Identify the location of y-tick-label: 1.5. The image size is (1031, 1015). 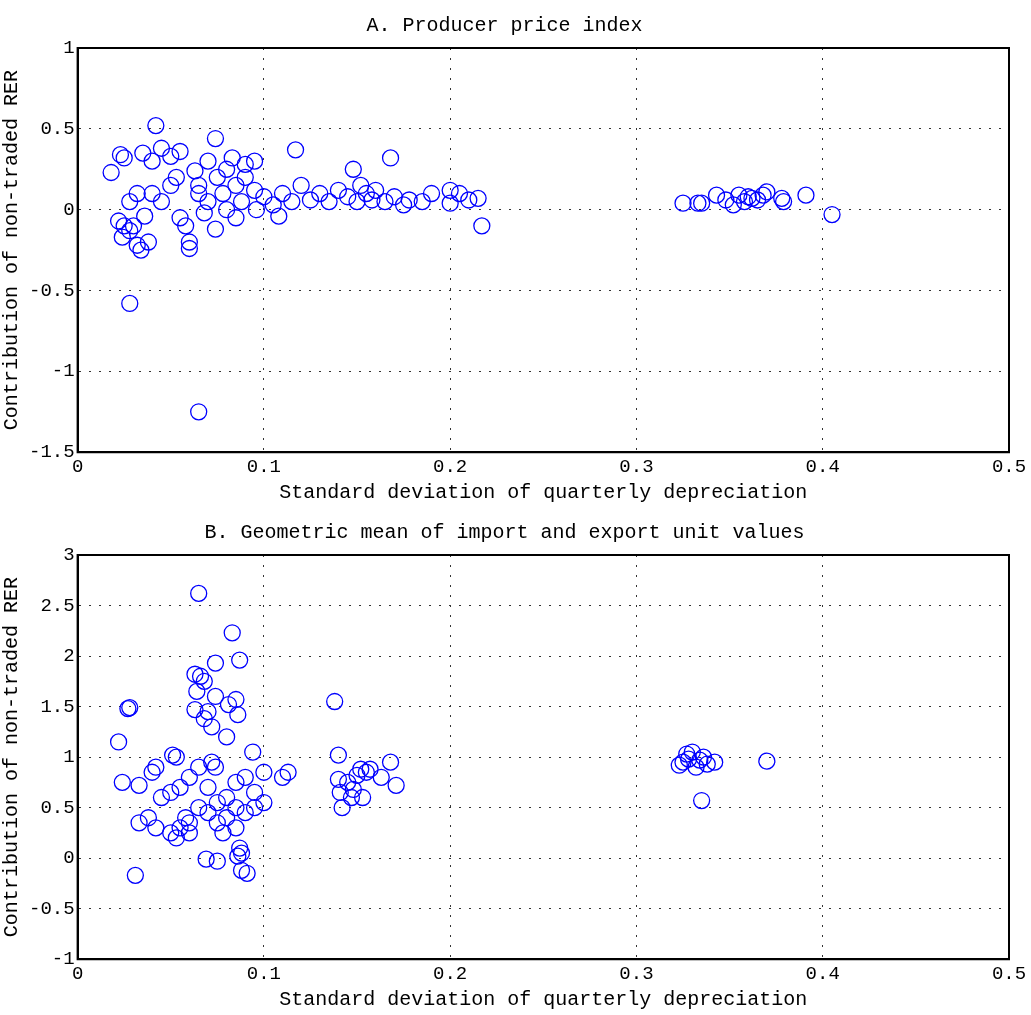
(57, 706).